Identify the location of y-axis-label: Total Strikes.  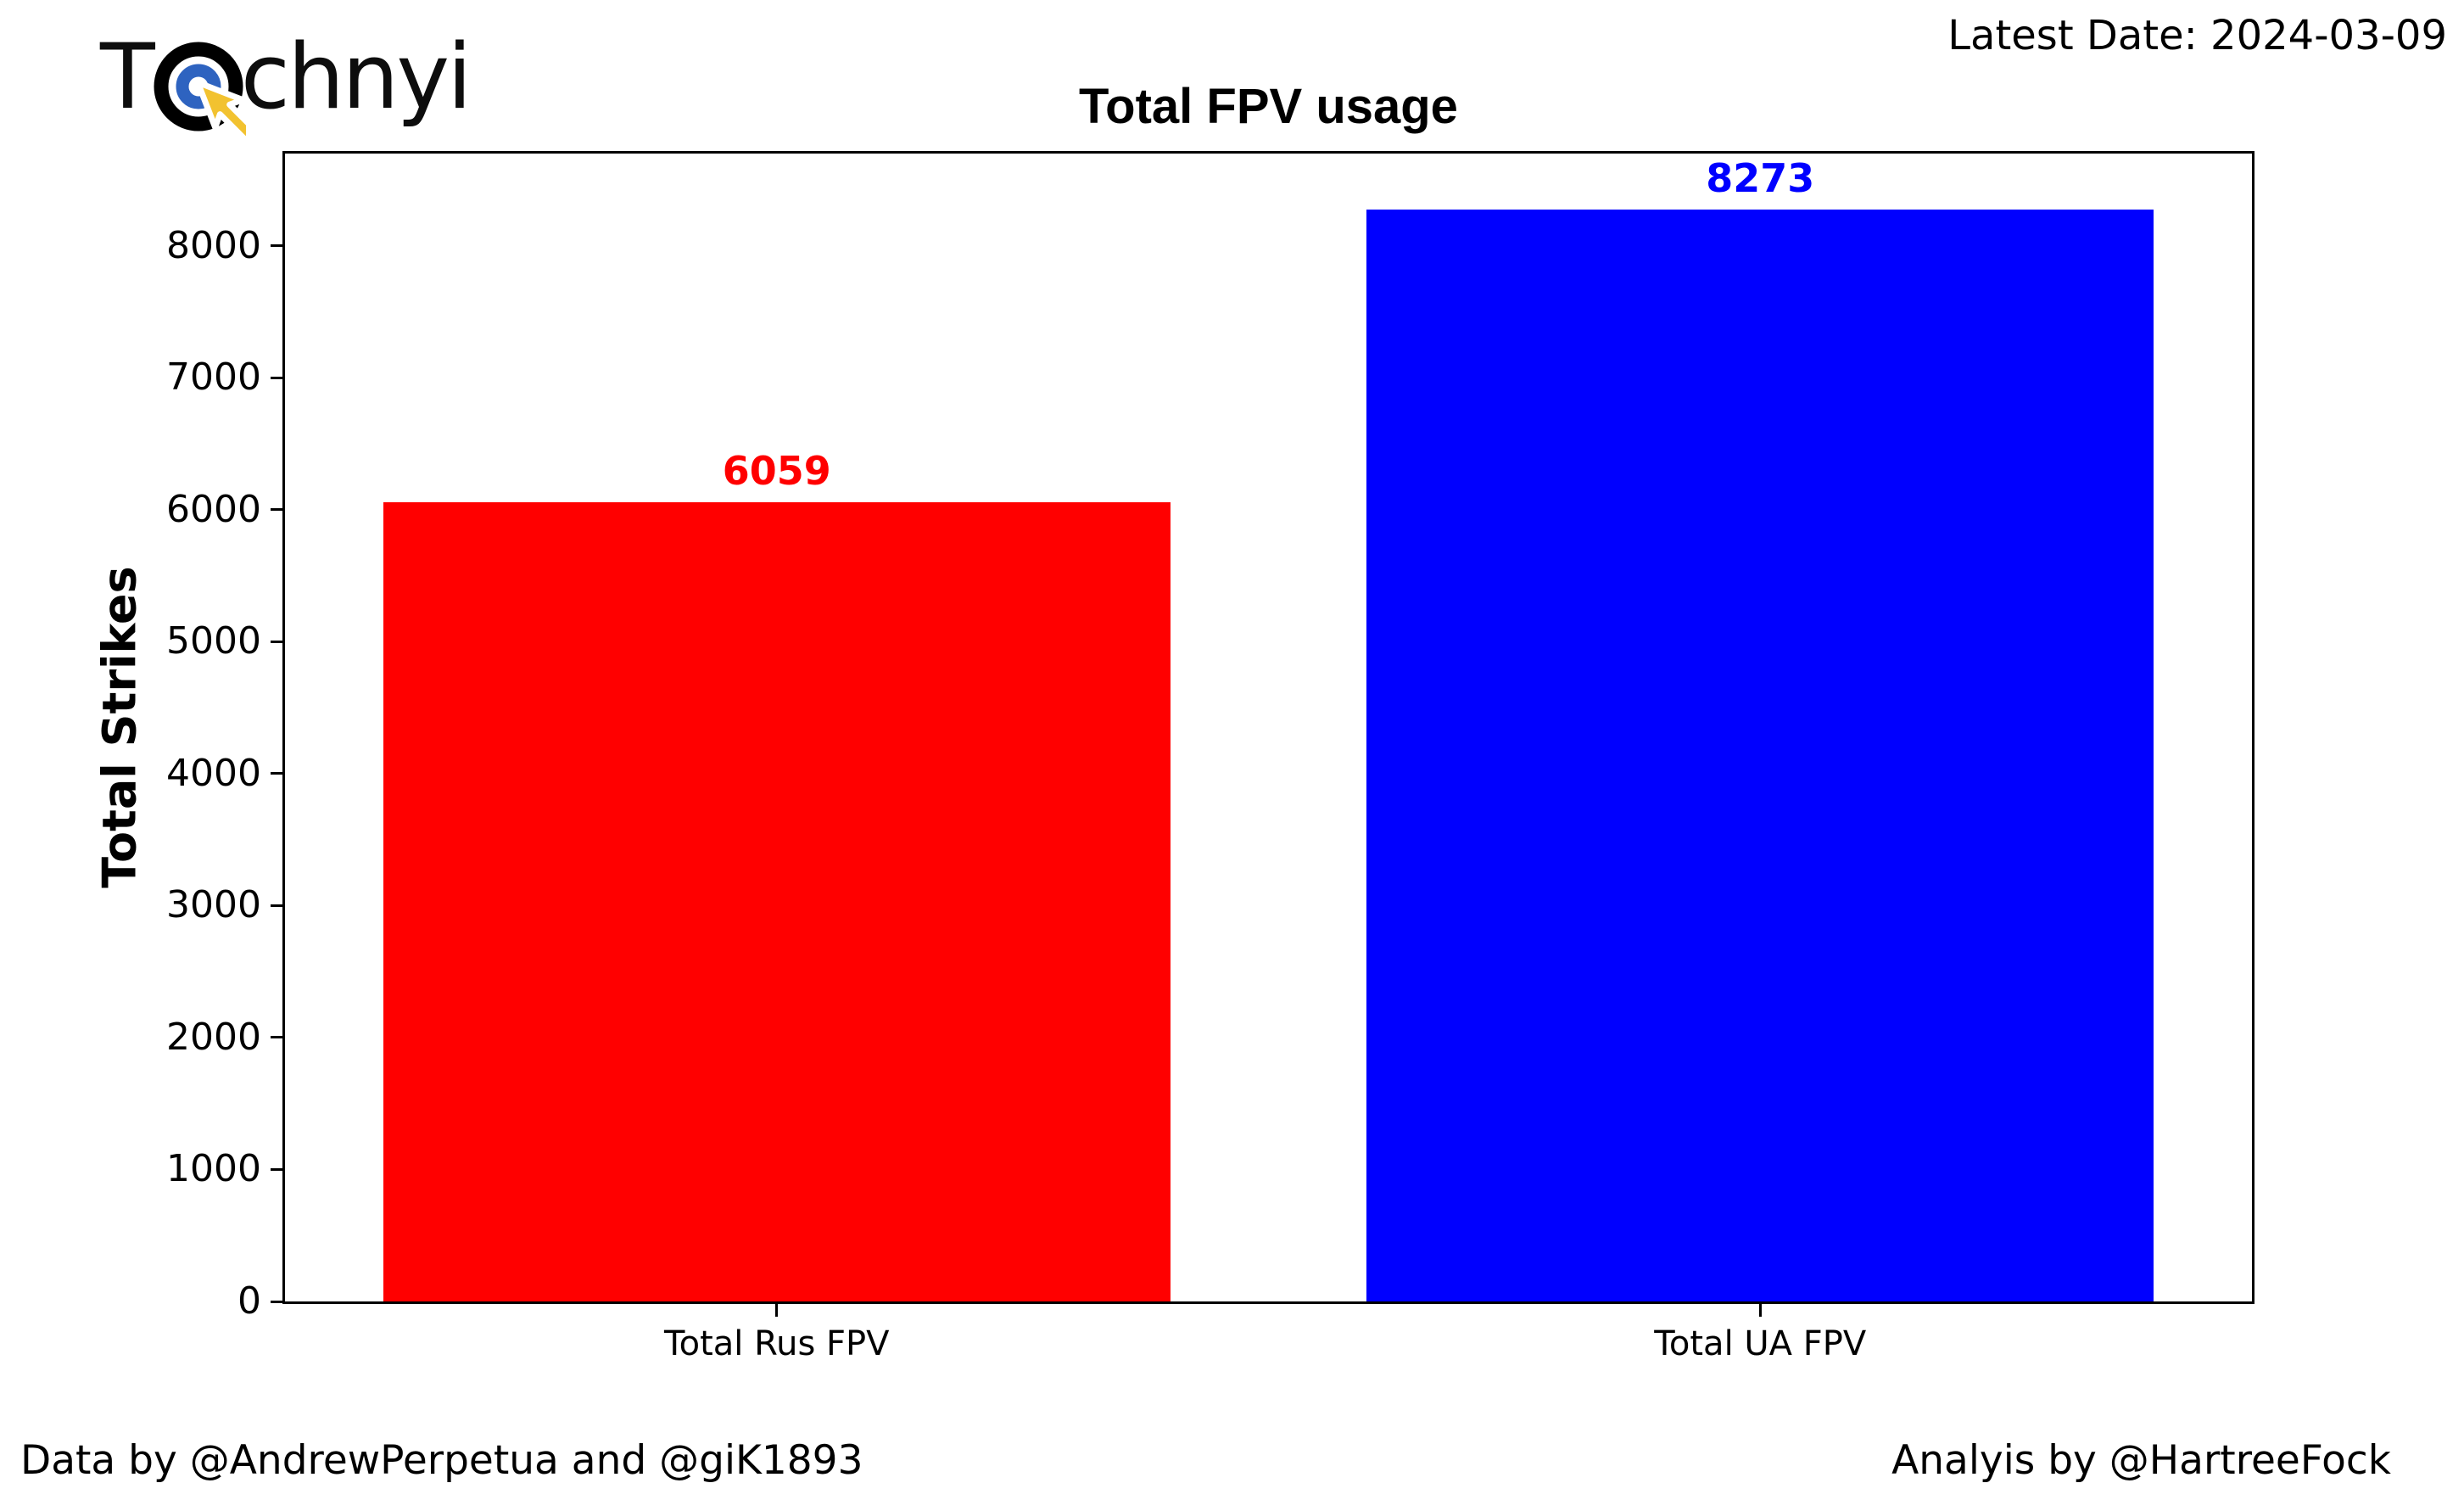
(119, 727).